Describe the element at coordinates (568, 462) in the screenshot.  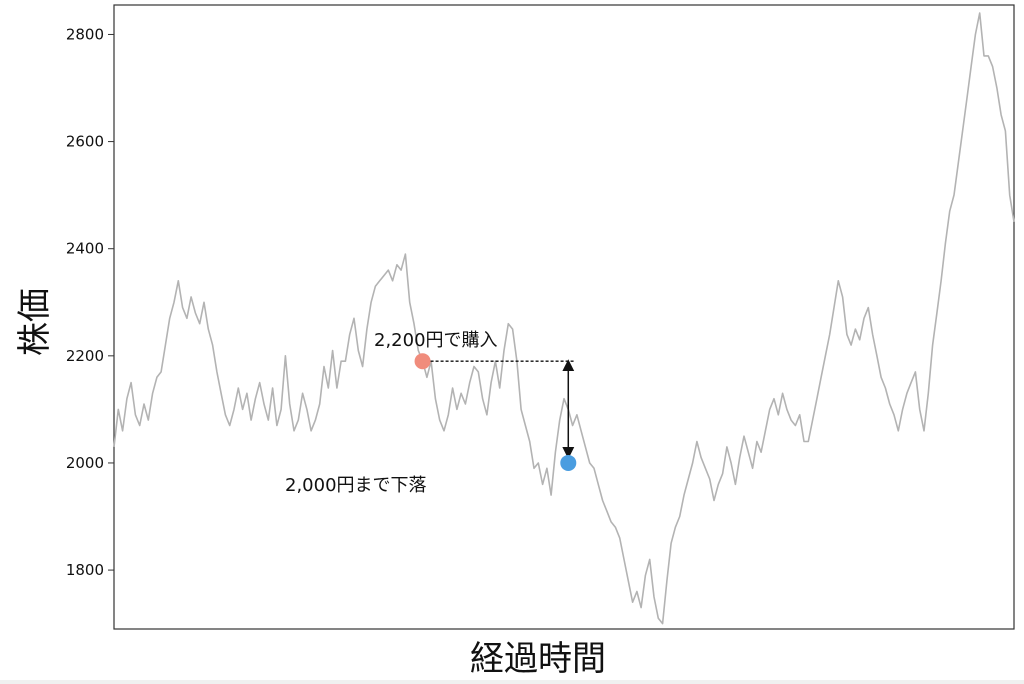
I see `drop-point-marker` at that location.